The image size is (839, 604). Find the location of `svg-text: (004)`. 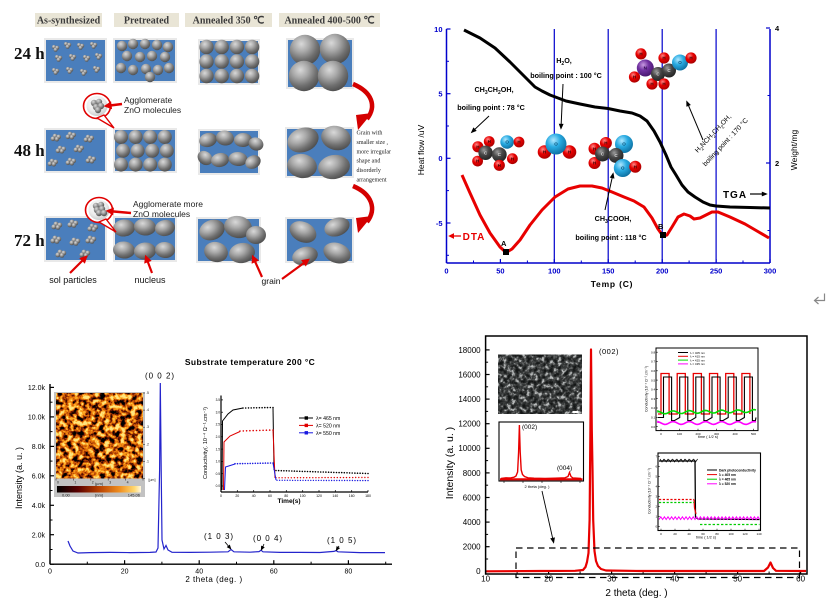

svg-text: (004) is located at coordinates (564, 468).